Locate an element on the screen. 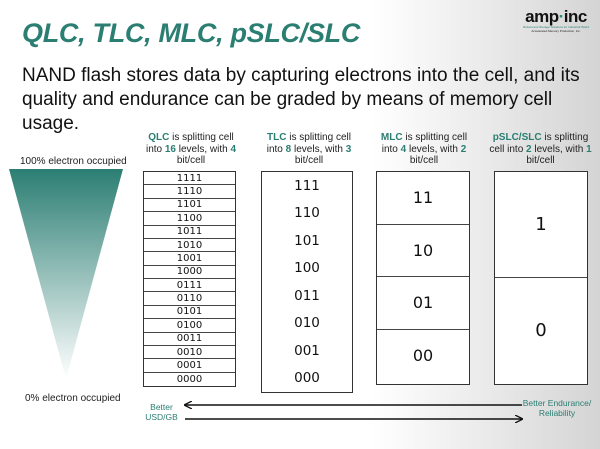  qlc-cell-0111: 0111 is located at coordinates (189, 286).